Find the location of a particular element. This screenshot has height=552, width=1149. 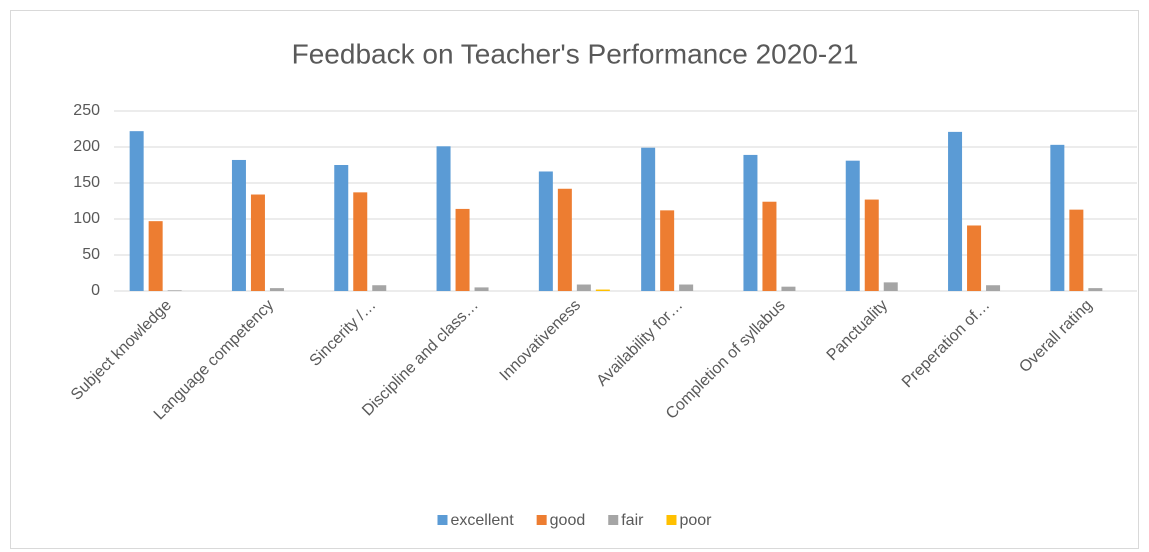

legend-label: poor is located at coordinates (695, 520).